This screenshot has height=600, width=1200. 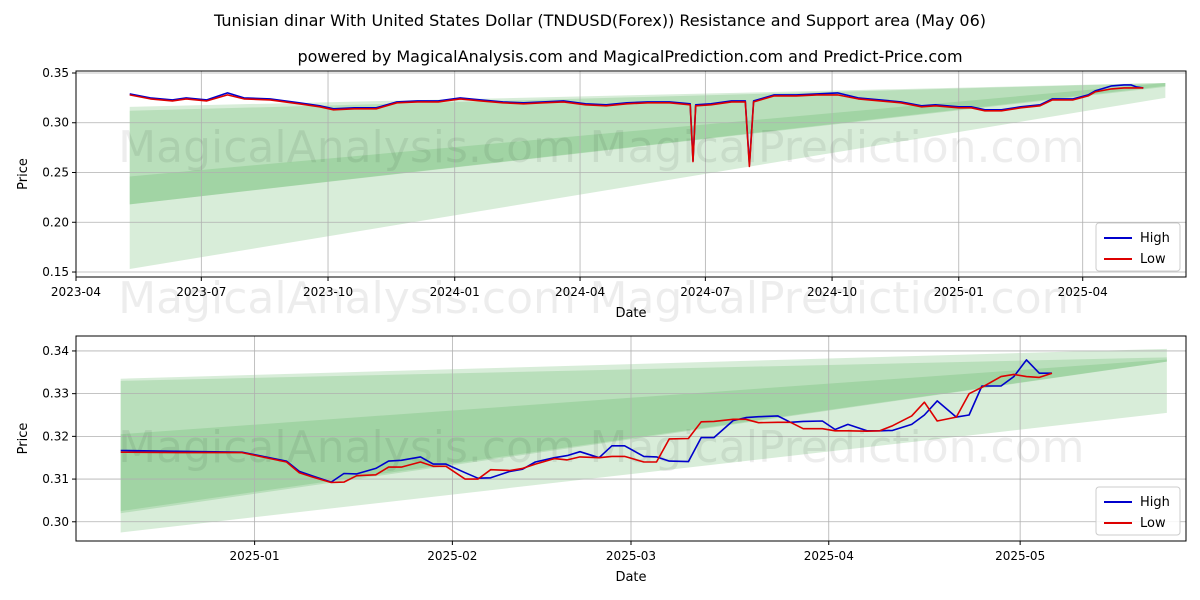 I want to click on x-tick-label: 2025-02, so click(x=452, y=556).